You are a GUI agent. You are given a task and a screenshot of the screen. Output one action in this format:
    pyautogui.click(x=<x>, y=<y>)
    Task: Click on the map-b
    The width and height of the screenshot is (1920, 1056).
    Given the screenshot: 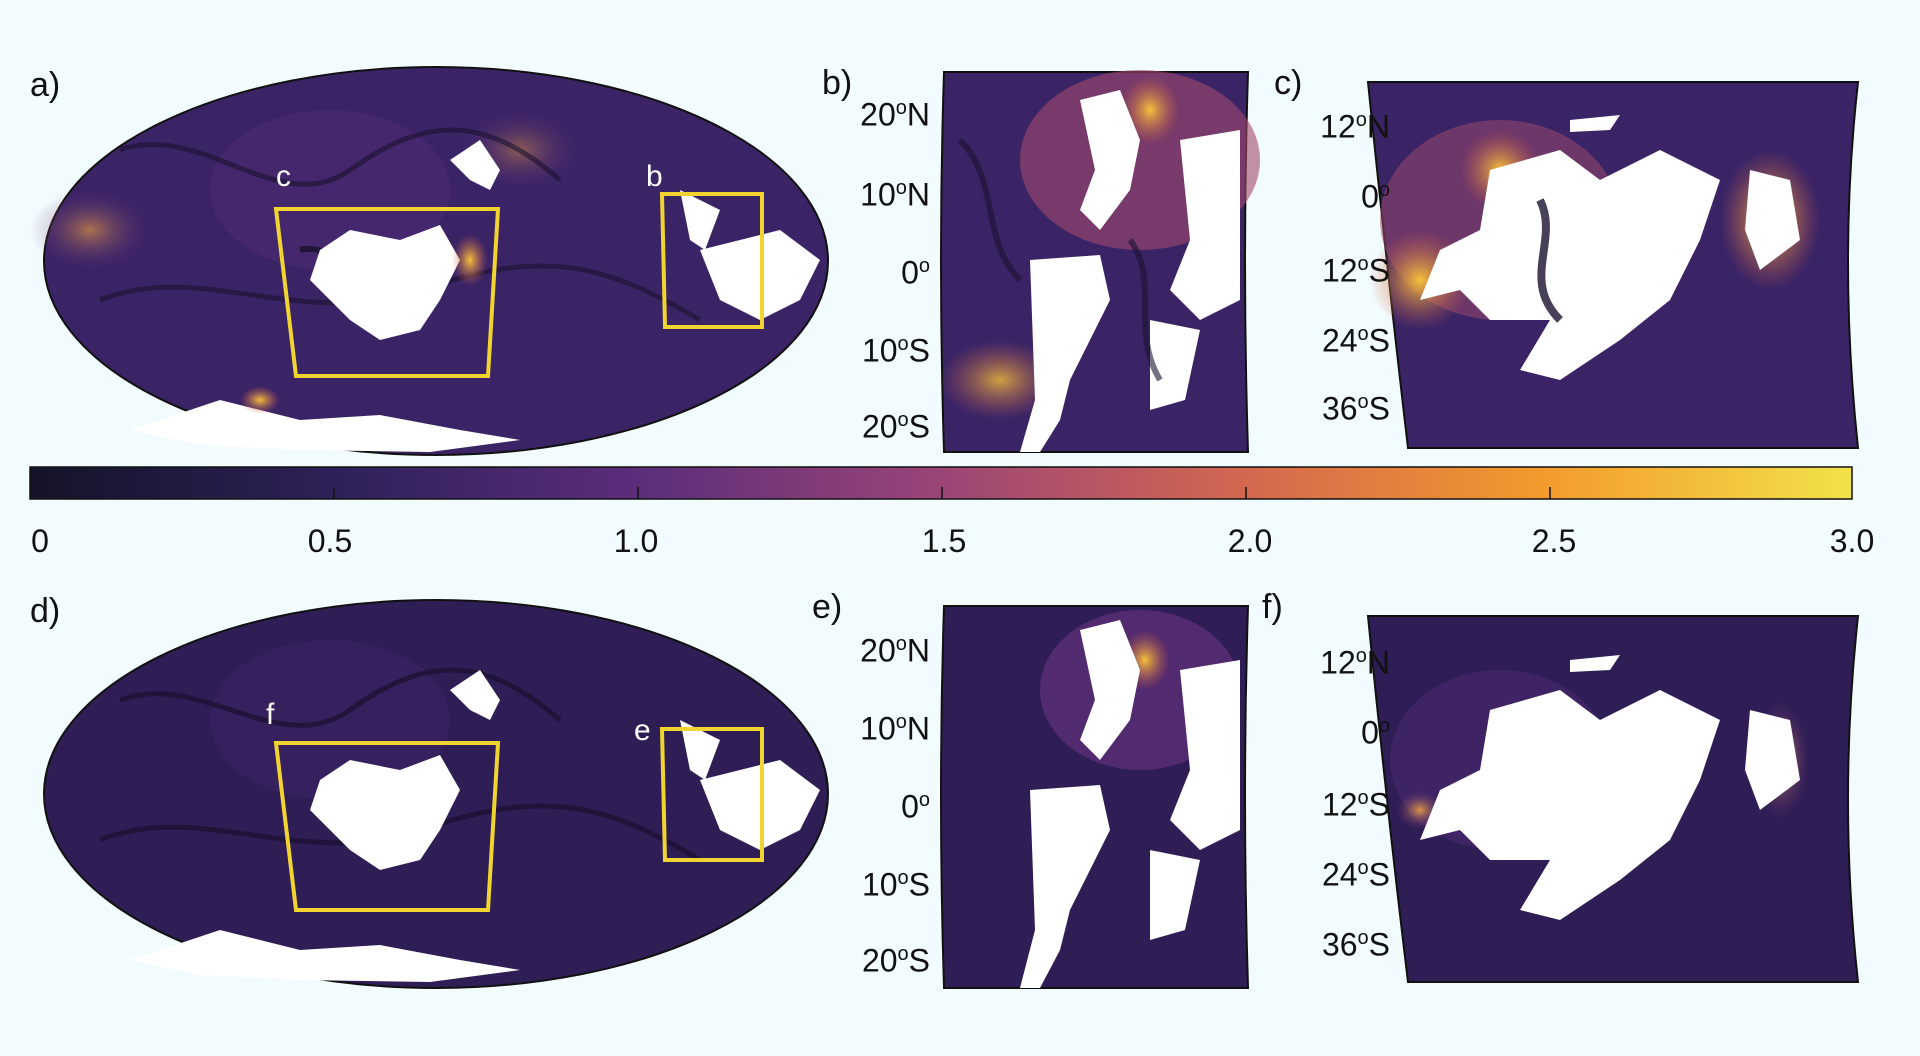 What is the action you would take?
    pyautogui.click(x=1100, y=261)
    